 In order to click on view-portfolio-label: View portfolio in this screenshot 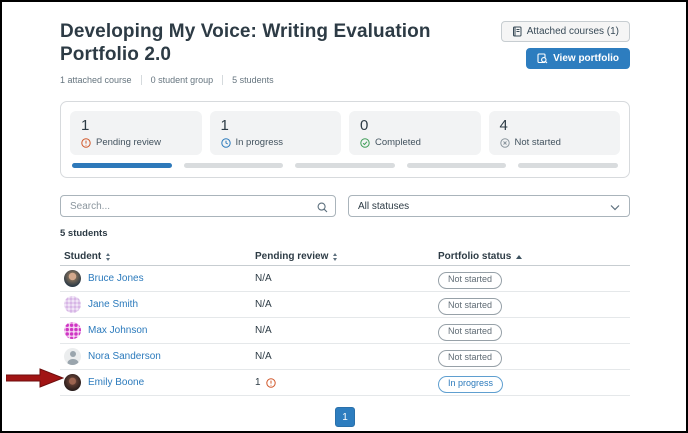, I will do `click(586, 58)`.